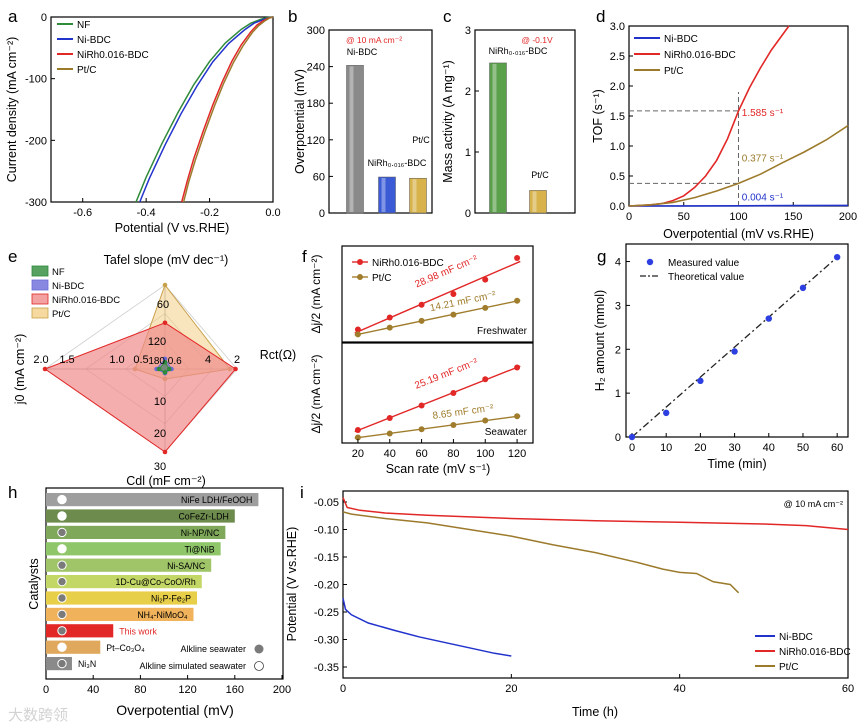 Image resolution: width=865 pixels, height=725 pixels. Describe the element at coordinates (138, 631) in the screenshot. I see `bar-category-label: This work` at that location.